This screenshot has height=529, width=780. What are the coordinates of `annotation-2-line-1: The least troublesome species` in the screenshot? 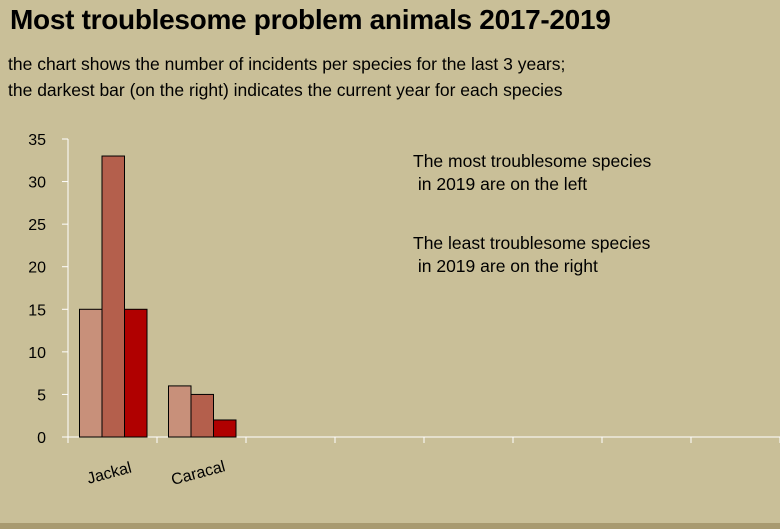 It's located at (532, 243).